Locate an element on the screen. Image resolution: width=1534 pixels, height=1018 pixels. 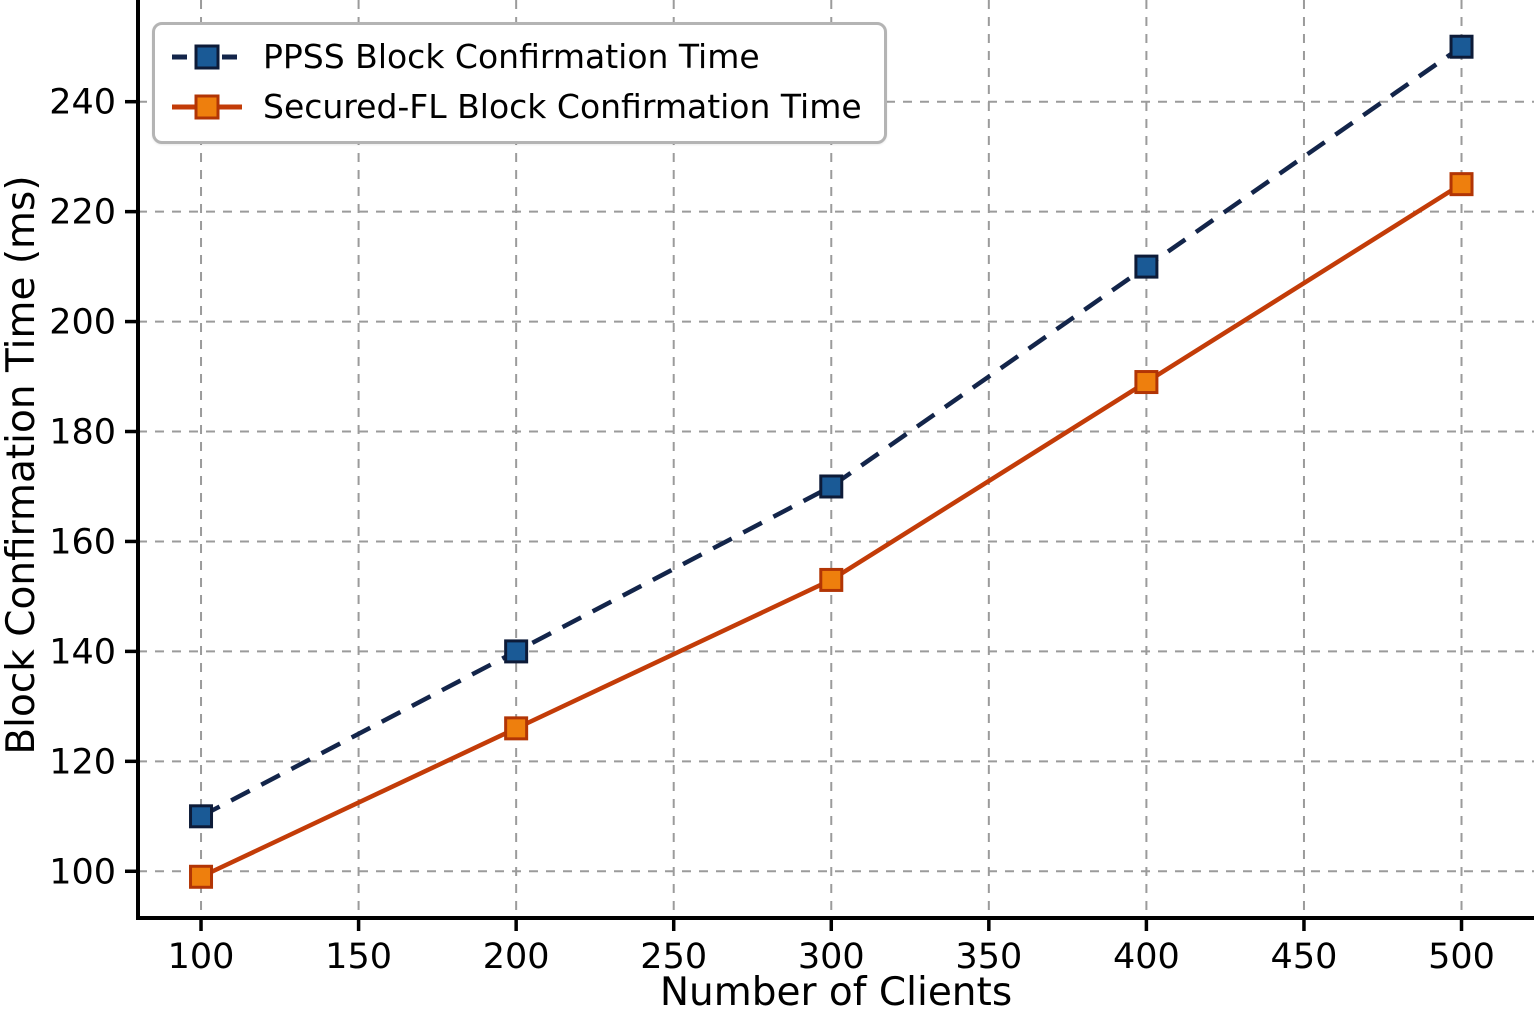
x-axis-title: Number of Clients is located at coordinates (836, 992).